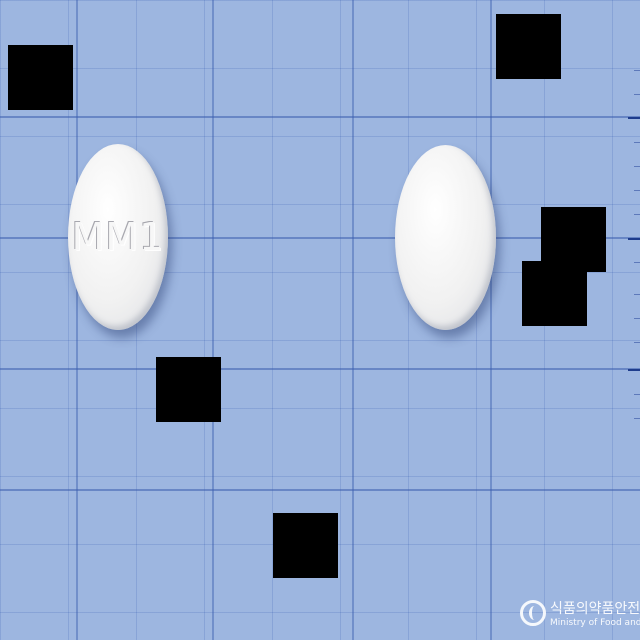 This screenshot has width=640, height=640. Describe the element at coordinates (595, 623) in the screenshot. I see `watermark-org-english: Ministry of Food and Drug S` at that location.